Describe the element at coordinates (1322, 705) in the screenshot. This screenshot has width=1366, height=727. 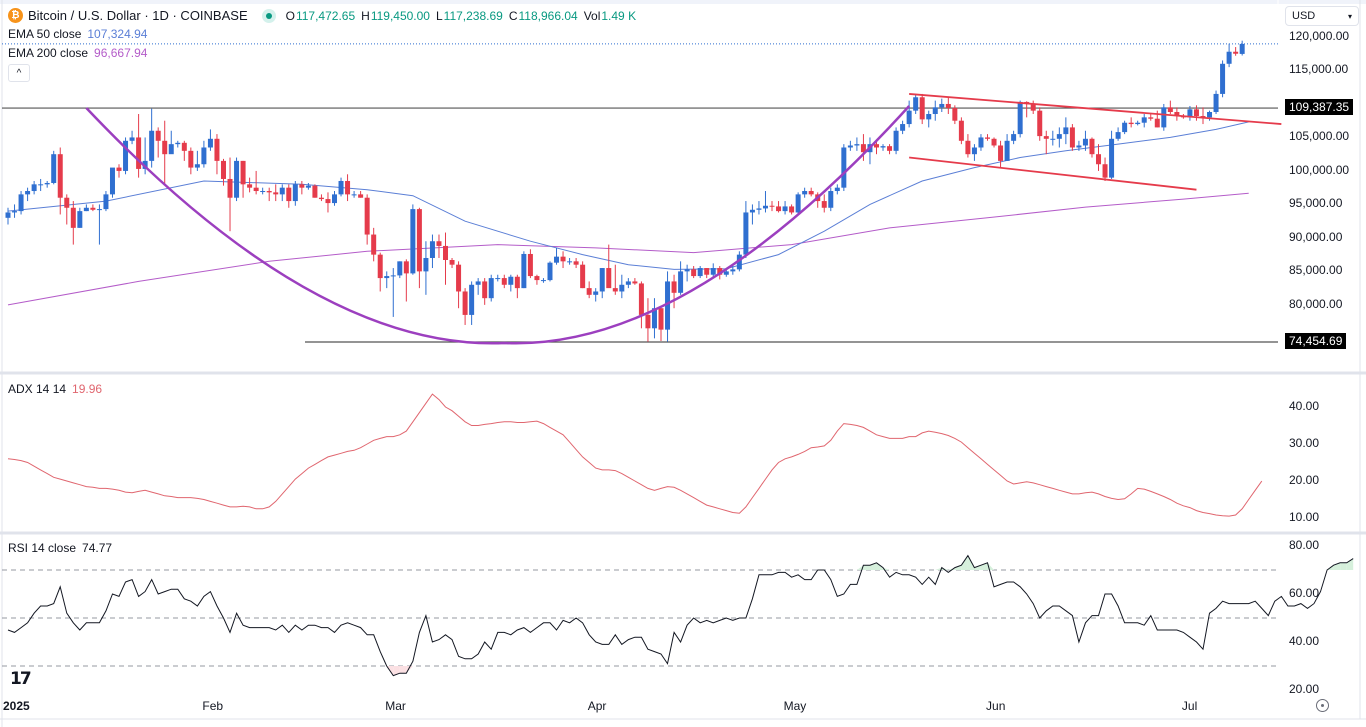
I see `settings-icon` at that location.